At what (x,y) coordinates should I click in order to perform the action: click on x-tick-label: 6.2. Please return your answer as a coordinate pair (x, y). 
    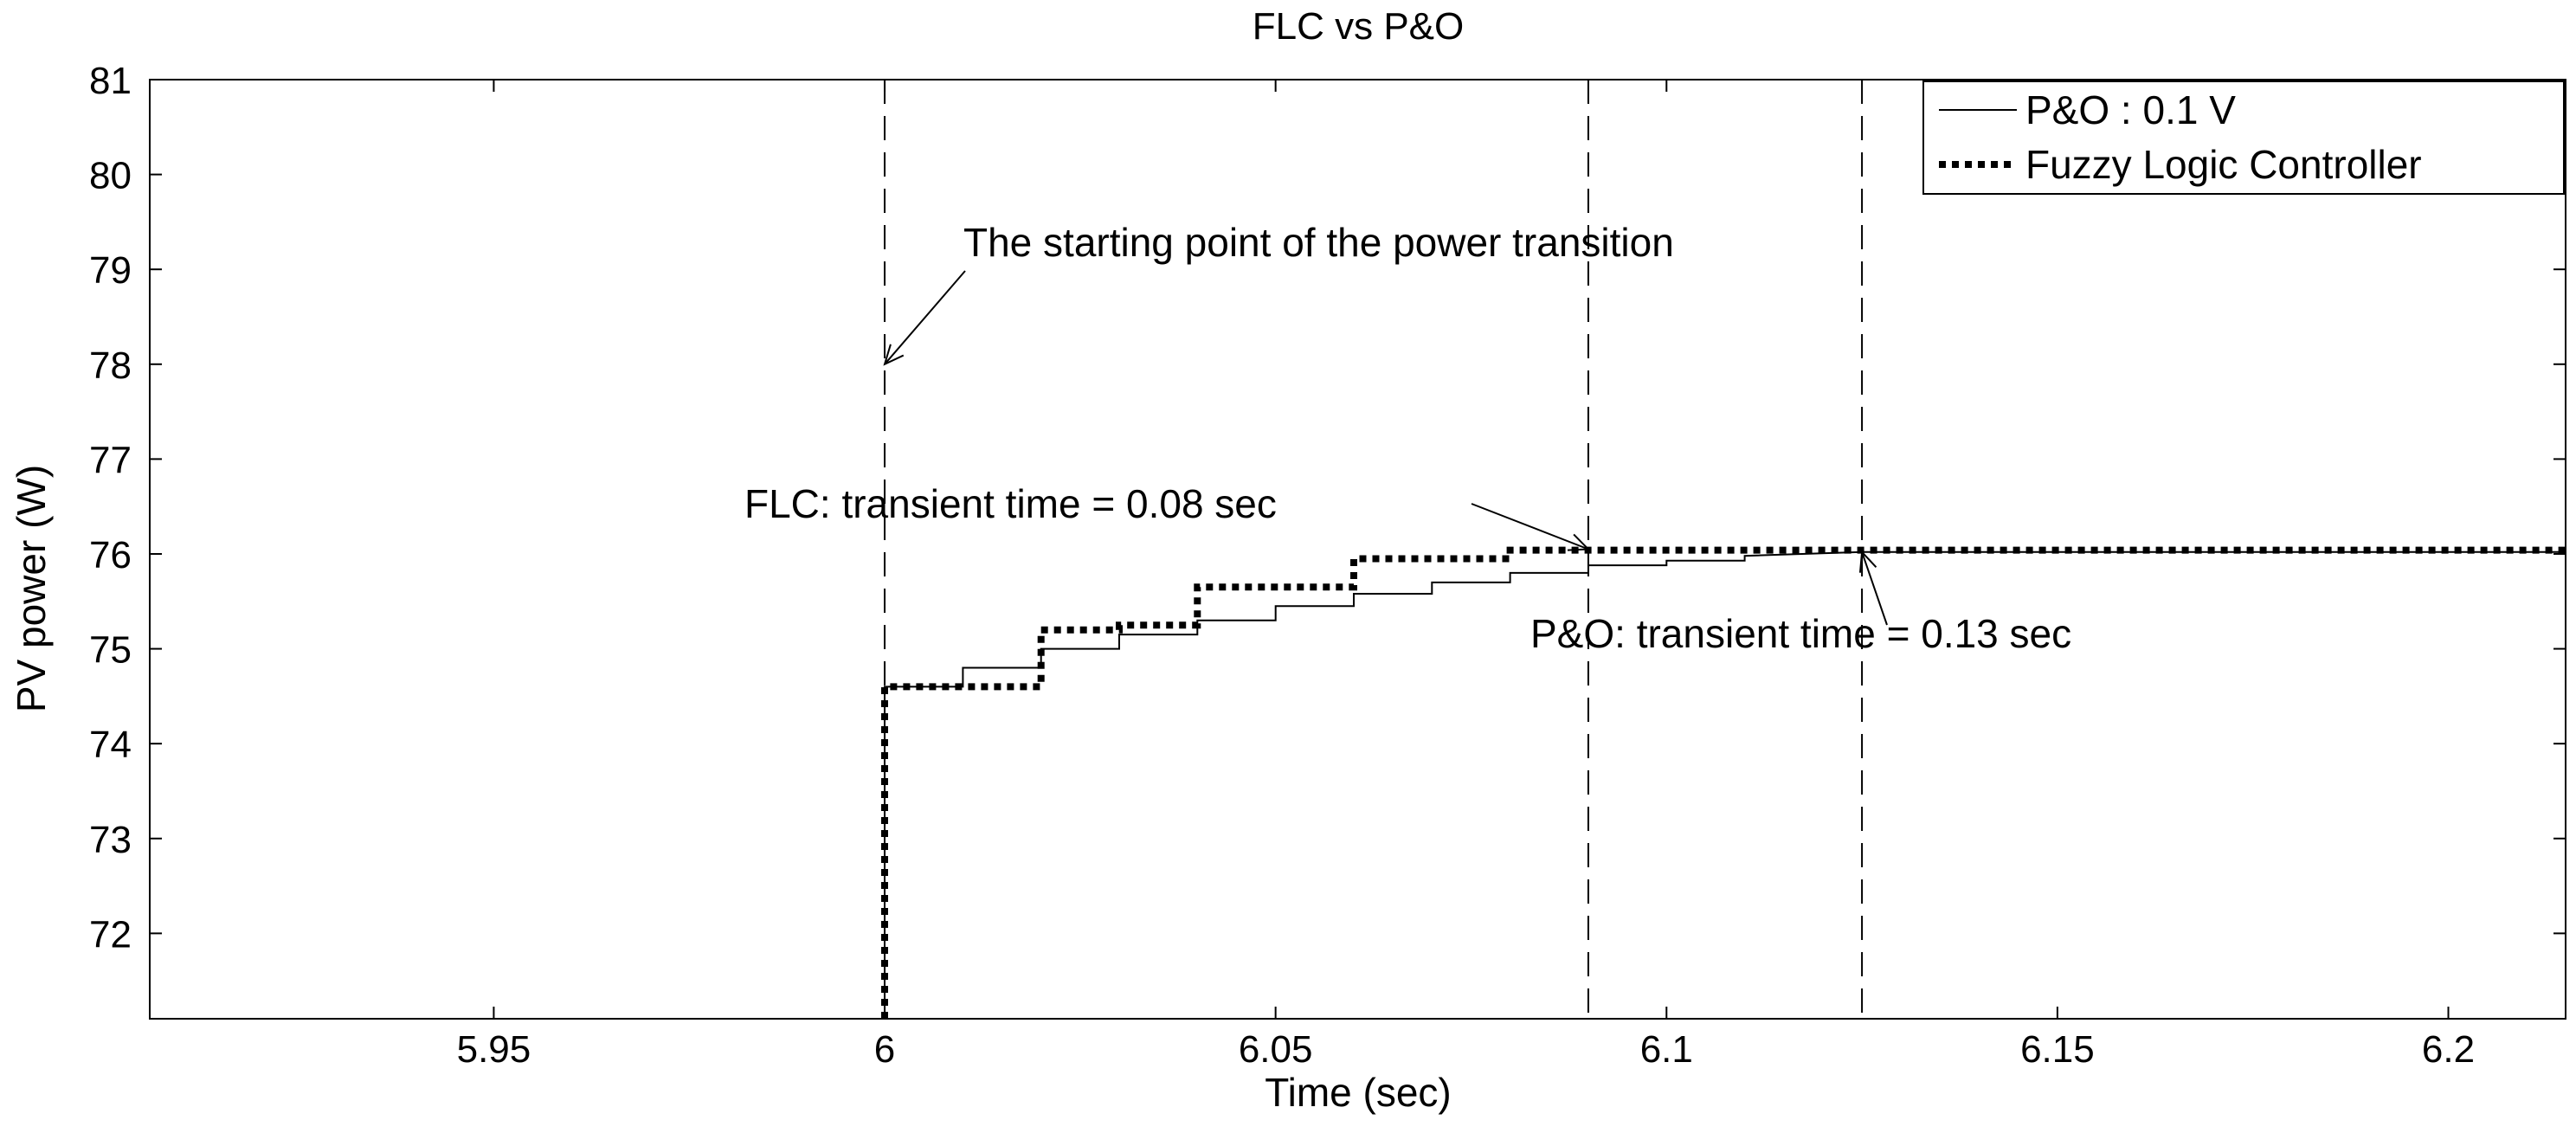
    Looking at the image, I should click on (2448, 1049).